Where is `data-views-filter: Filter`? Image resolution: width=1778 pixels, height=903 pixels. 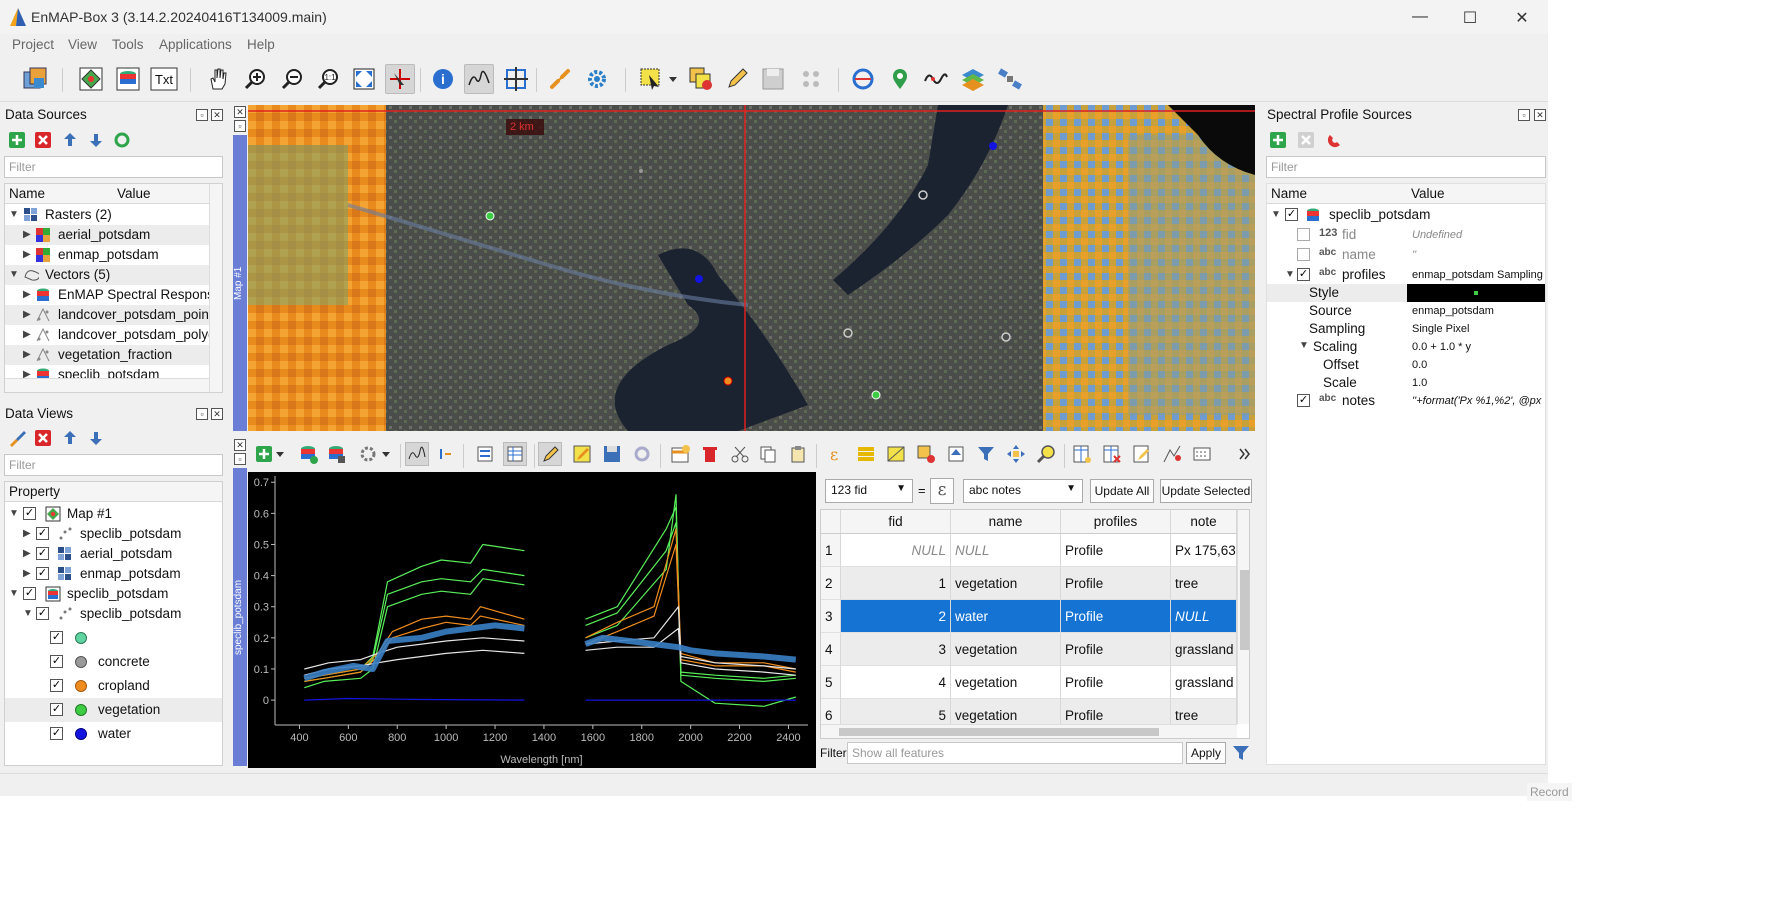 data-views-filter: Filter is located at coordinates (113, 465).